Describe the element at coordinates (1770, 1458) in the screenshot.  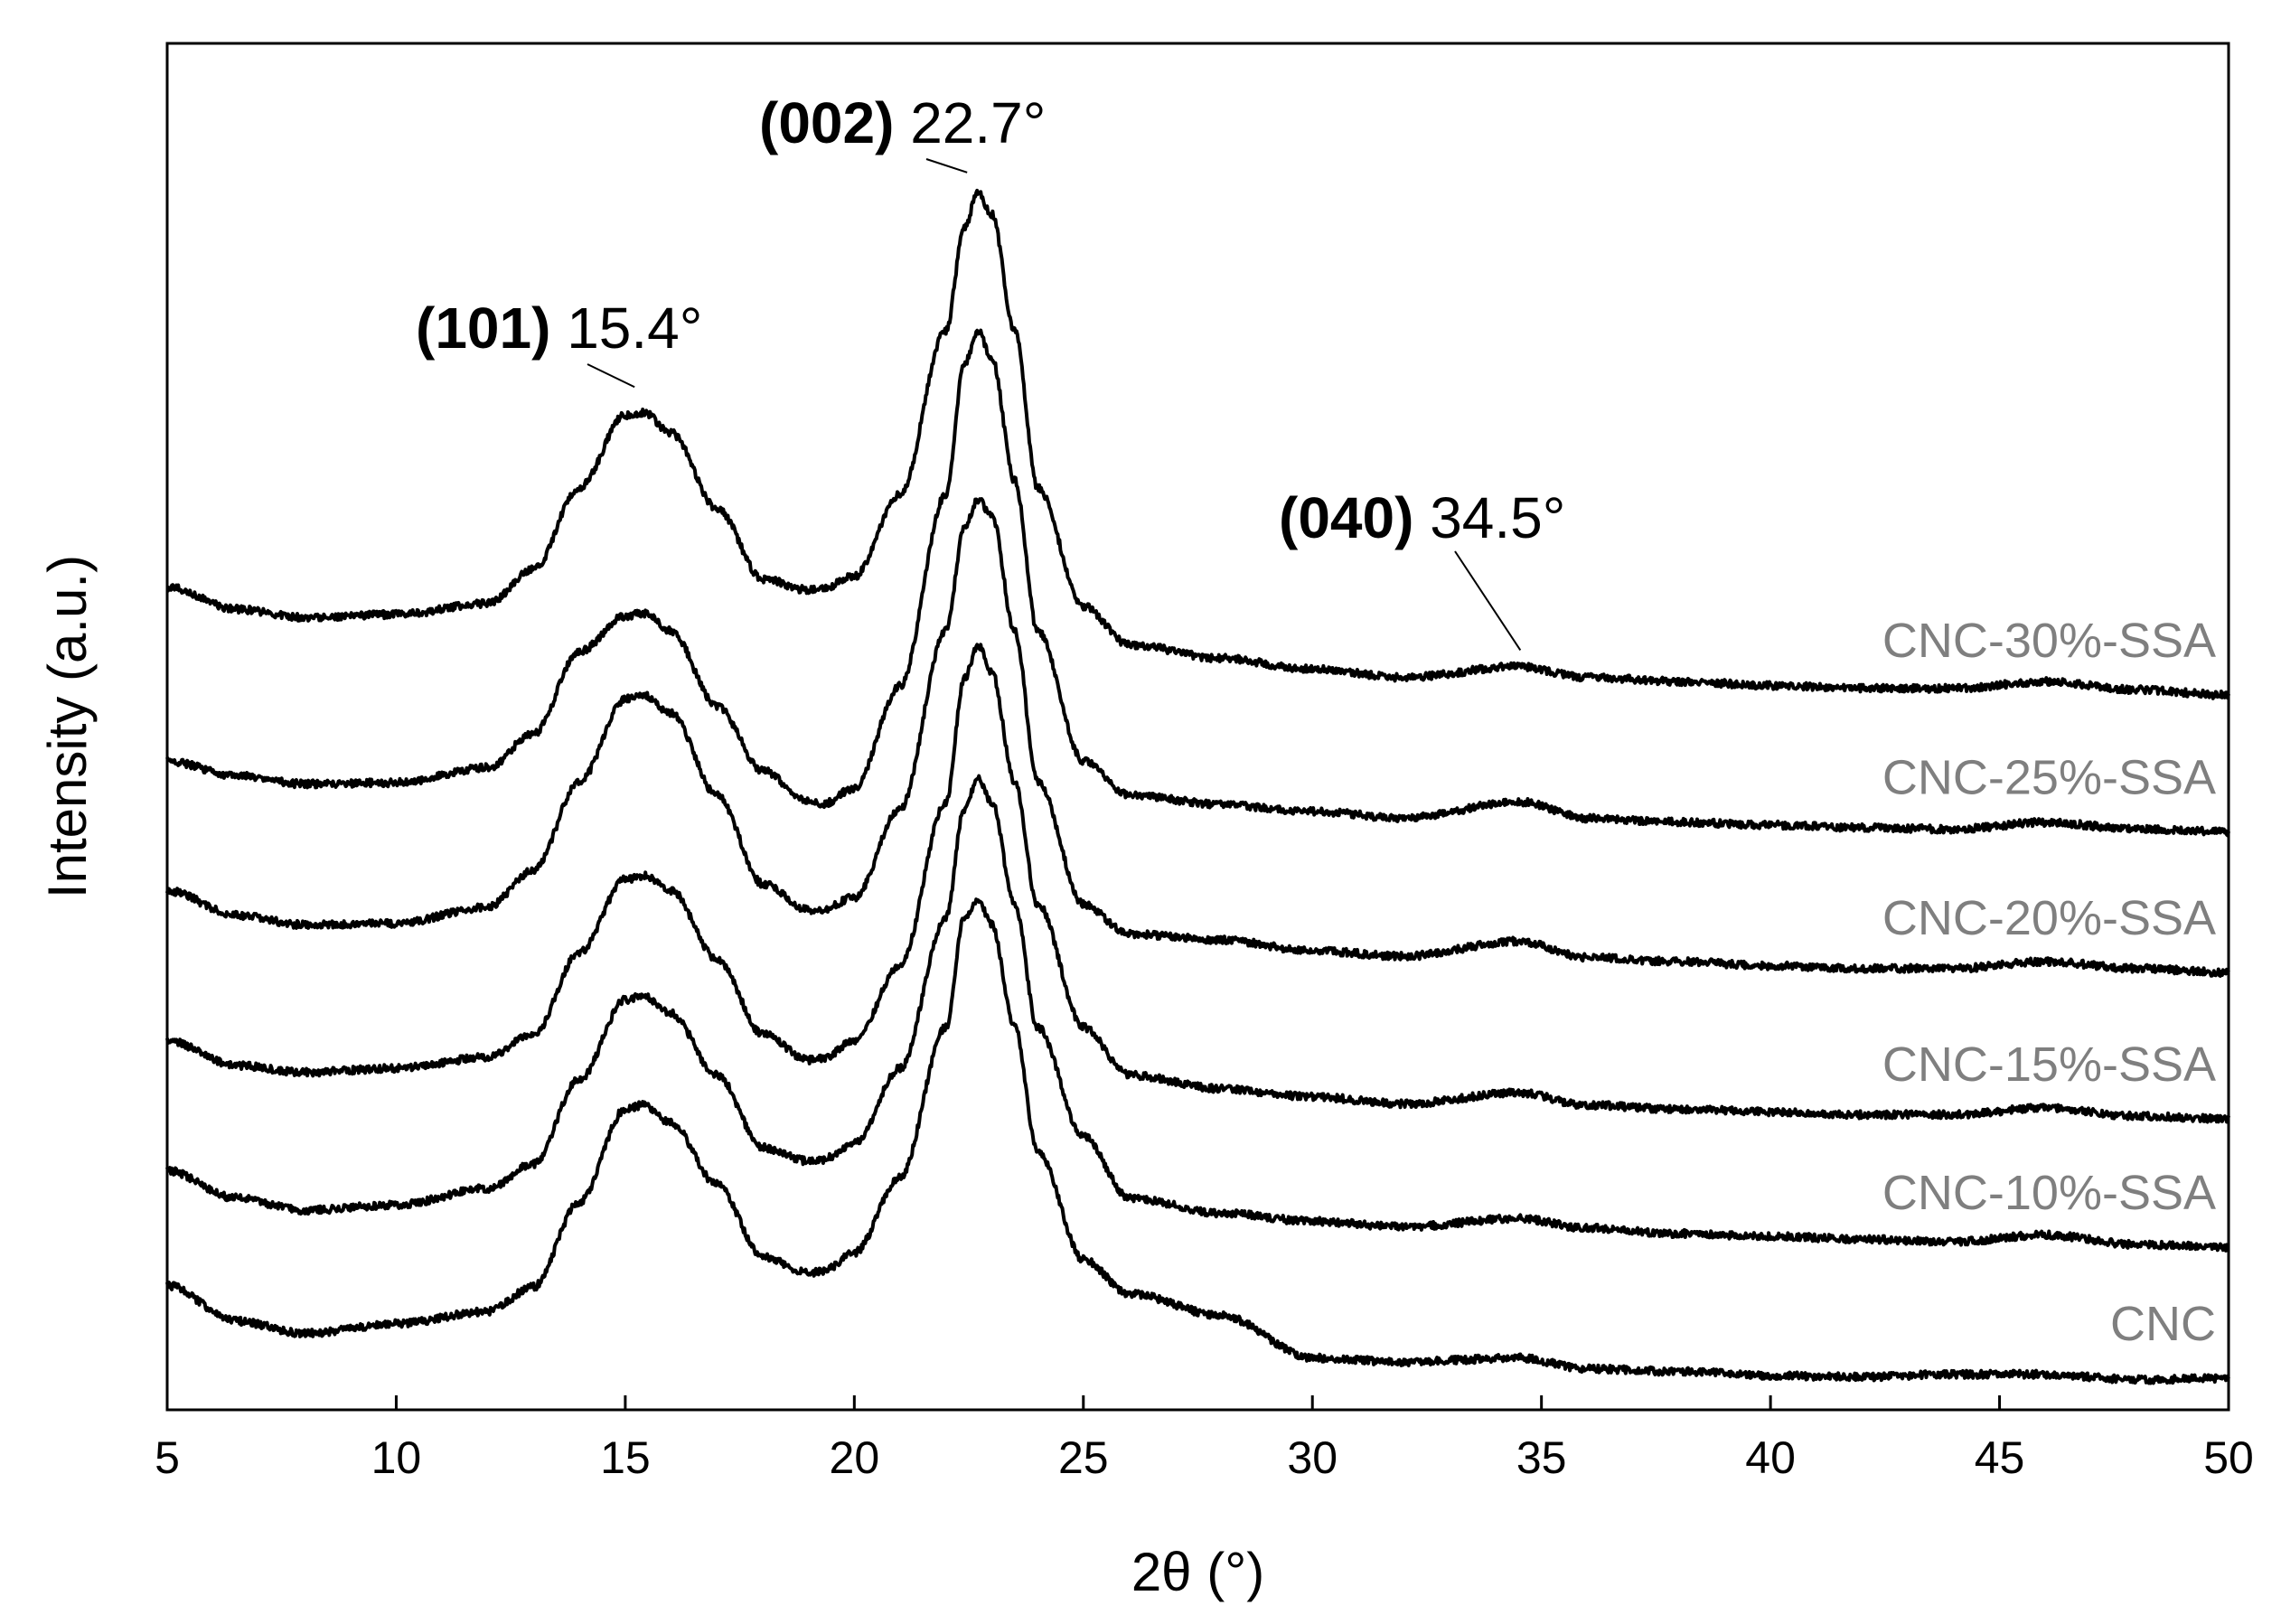
I see `x-tick-label: 40` at that location.